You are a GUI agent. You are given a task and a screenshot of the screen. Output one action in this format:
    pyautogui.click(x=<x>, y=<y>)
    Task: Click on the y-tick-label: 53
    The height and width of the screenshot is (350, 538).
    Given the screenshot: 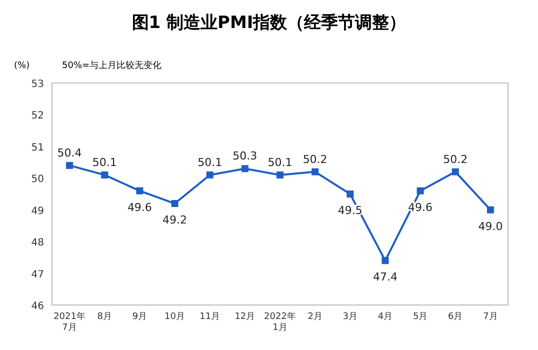 What is the action you would take?
    pyautogui.click(x=37, y=84)
    